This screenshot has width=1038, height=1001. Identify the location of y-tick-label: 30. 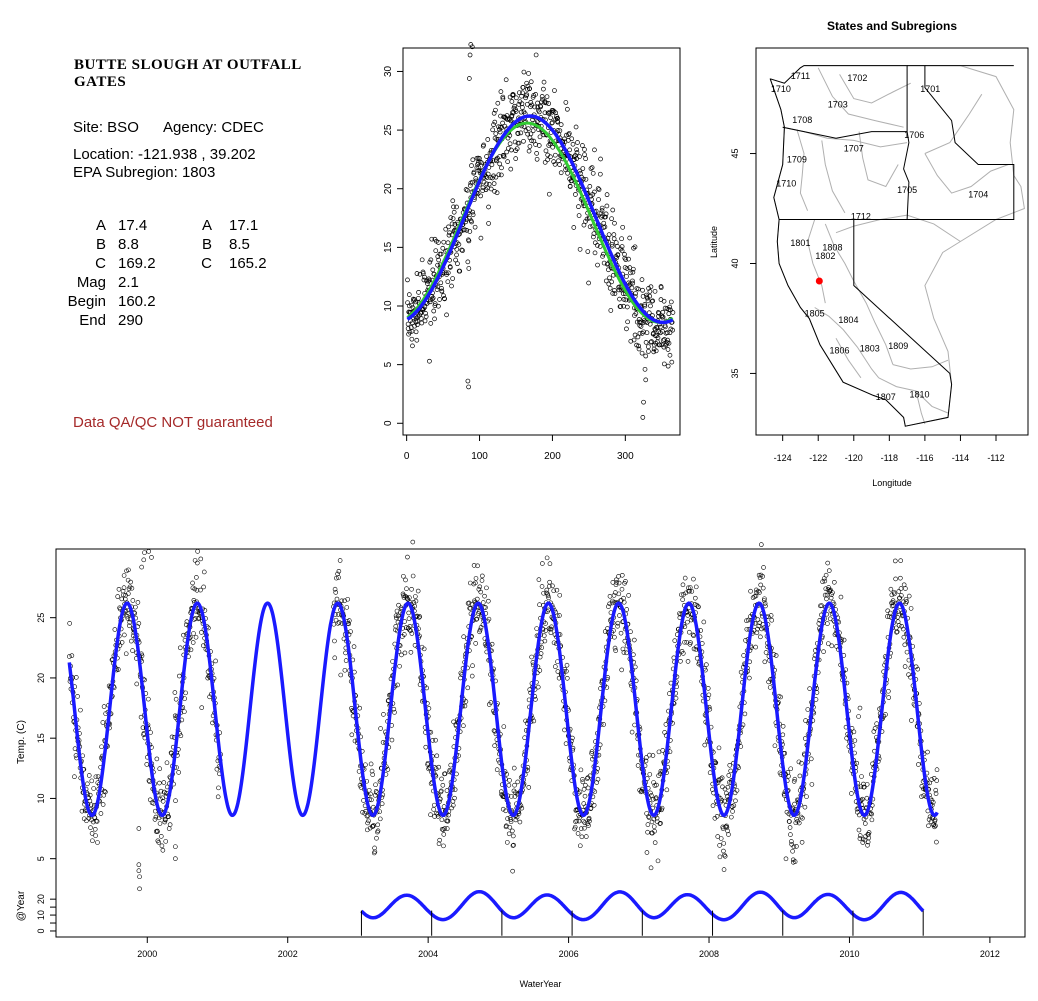
(388, 71).